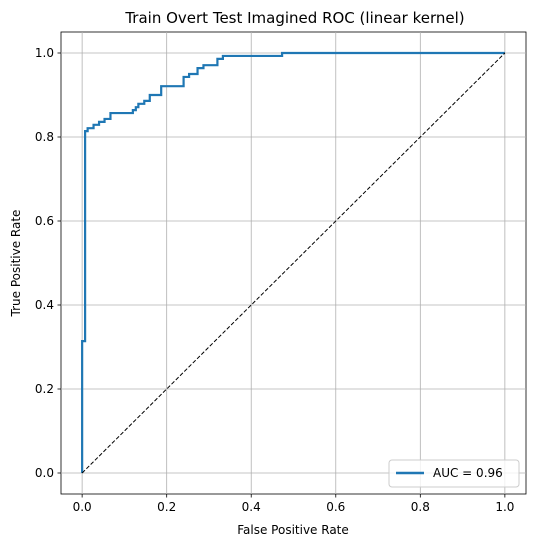 The width and height of the screenshot is (536, 547). What do you see at coordinates (44, 53) in the screenshot?
I see `y-tick-label: 1.0` at bounding box center [44, 53].